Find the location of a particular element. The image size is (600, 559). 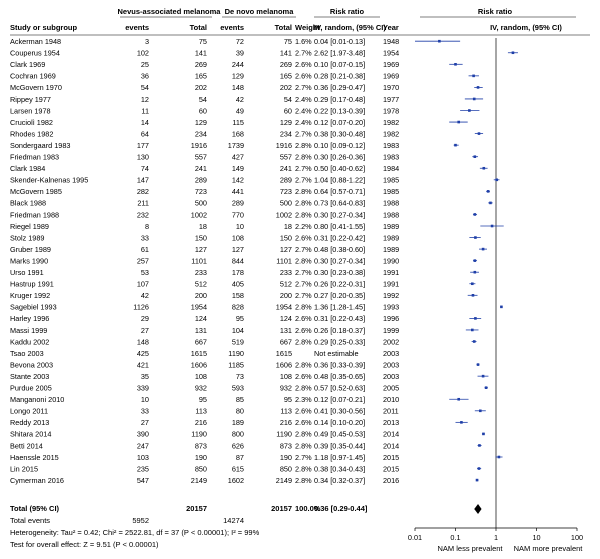

denovo-events: 72 is located at coordinates (240, 41).